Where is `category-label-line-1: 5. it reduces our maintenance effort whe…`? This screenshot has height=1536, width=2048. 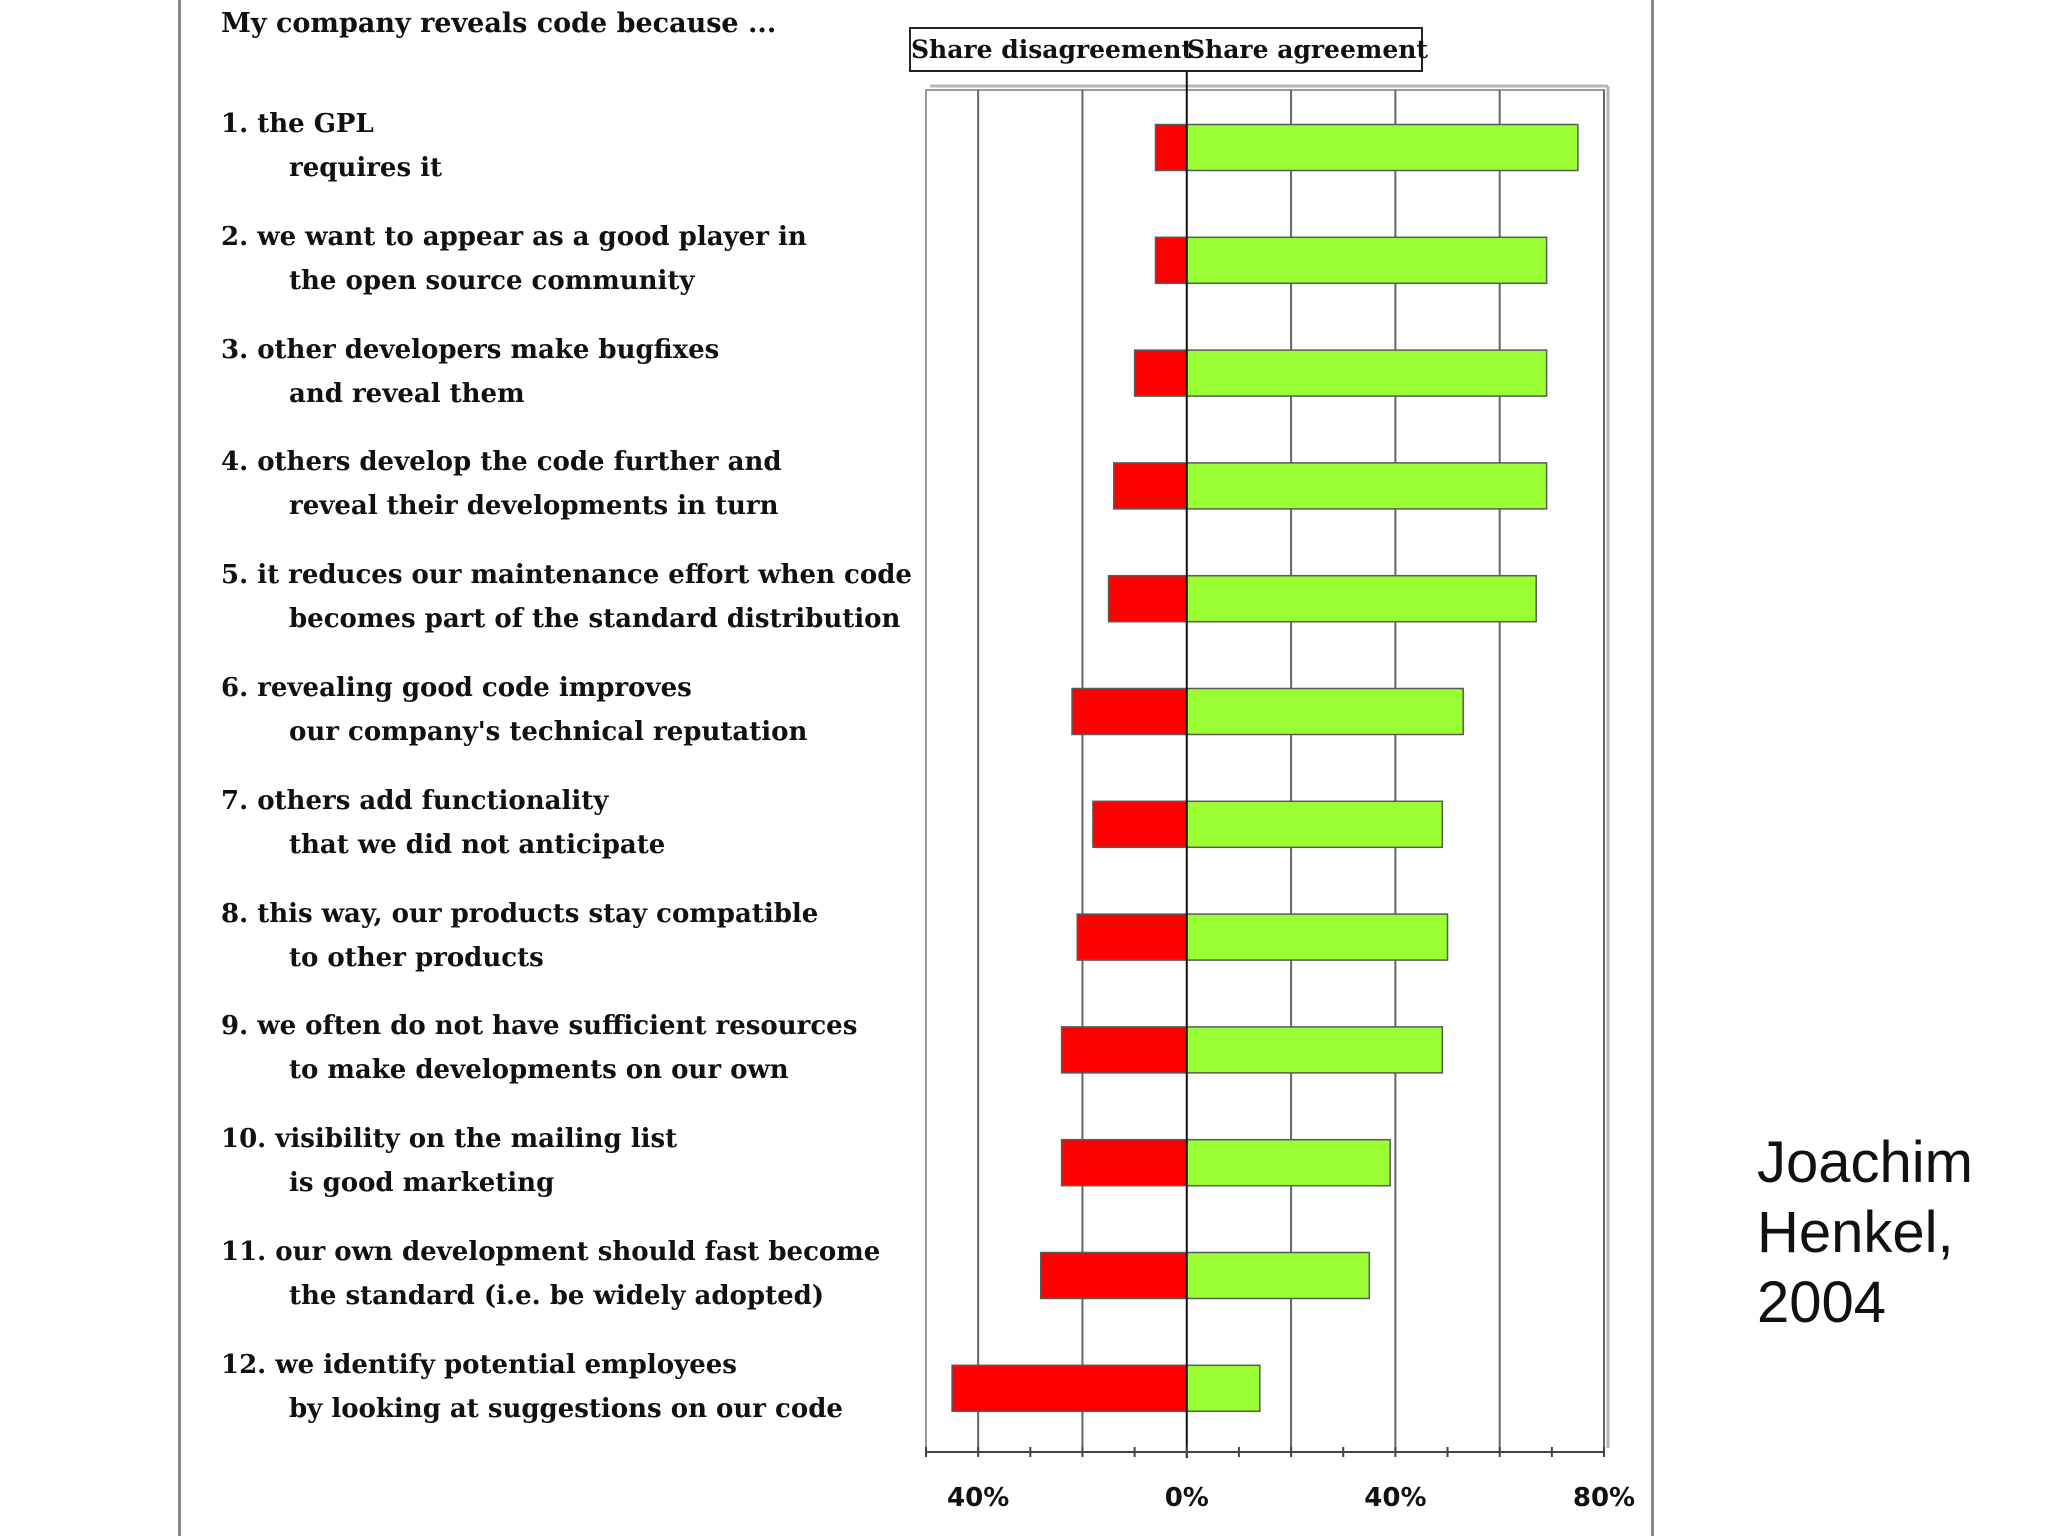 category-label-line-1: 5. it reduces our maintenance effort whe… is located at coordinates (566, 575).